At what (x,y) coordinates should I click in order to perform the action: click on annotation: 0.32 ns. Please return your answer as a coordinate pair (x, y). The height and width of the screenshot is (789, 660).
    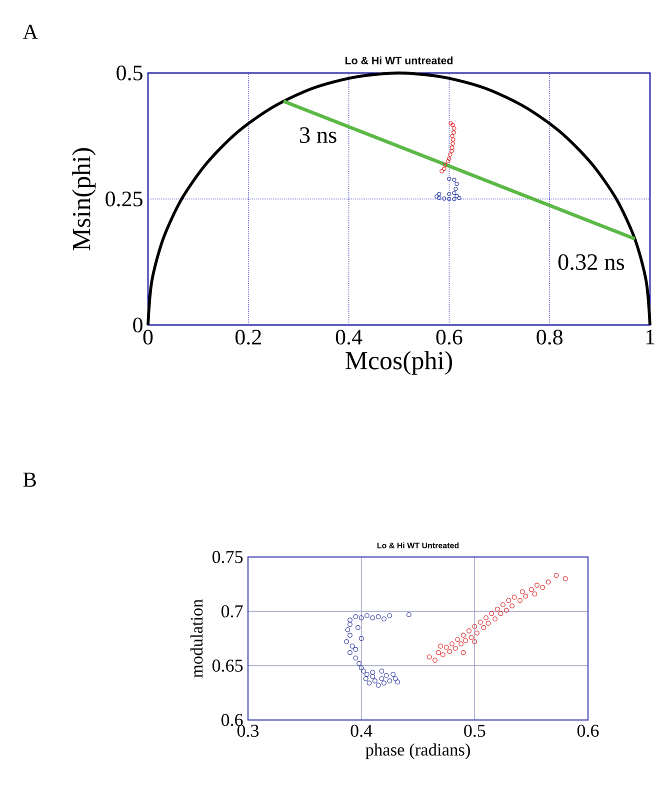
    Looking at the image, I should click on (591, 262).